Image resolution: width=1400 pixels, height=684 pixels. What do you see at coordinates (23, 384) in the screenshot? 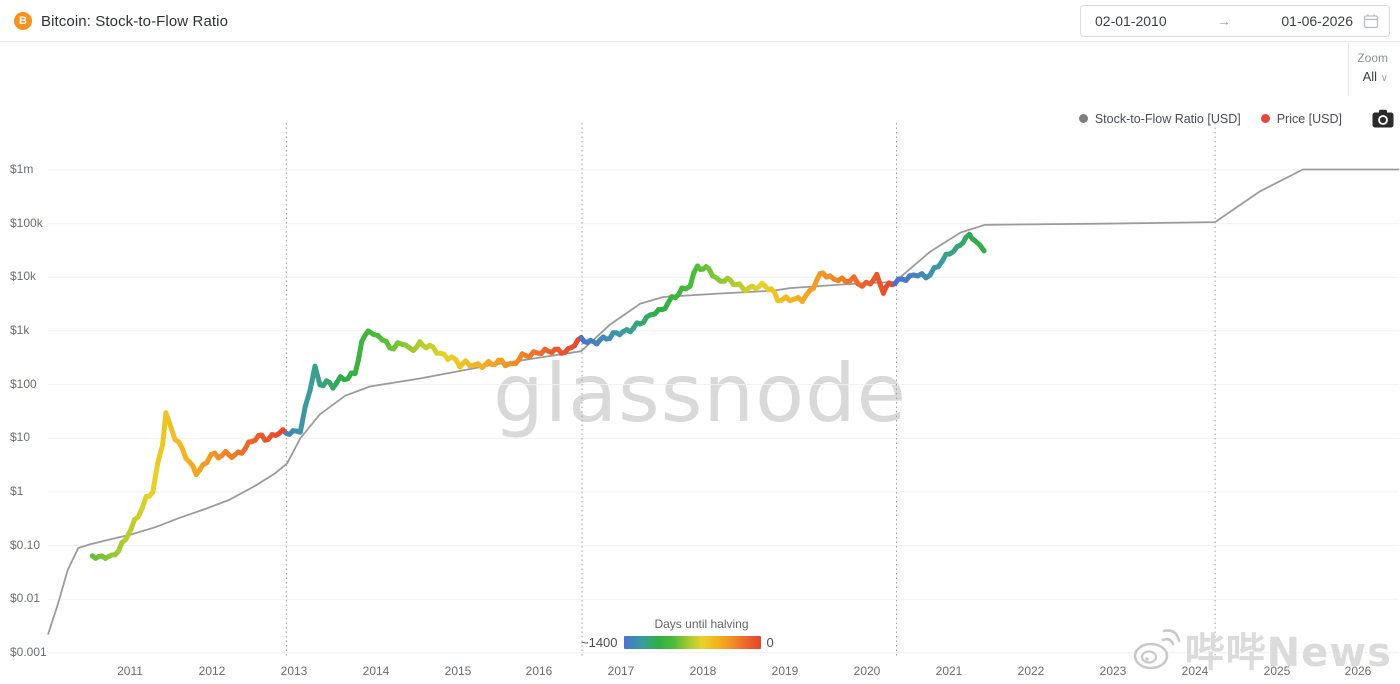
I see `y-axis-label: $100` at bounding box center [23, 384].